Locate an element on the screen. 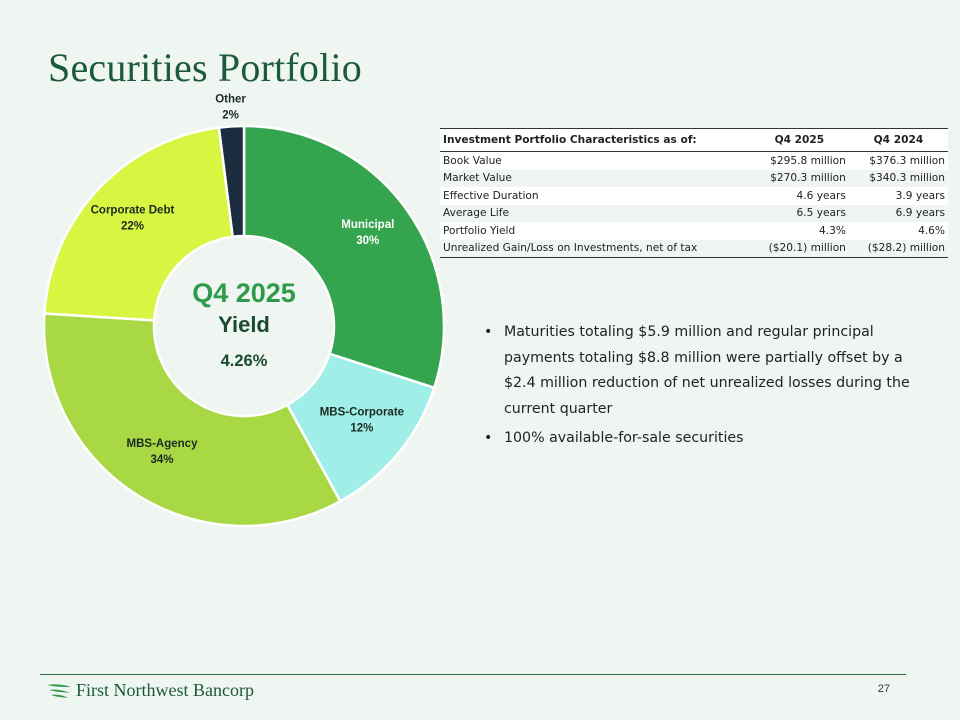 The height and width of the screenshot is (720, 960). table-cell-label: Book Value is located at coordinates (595, 160).